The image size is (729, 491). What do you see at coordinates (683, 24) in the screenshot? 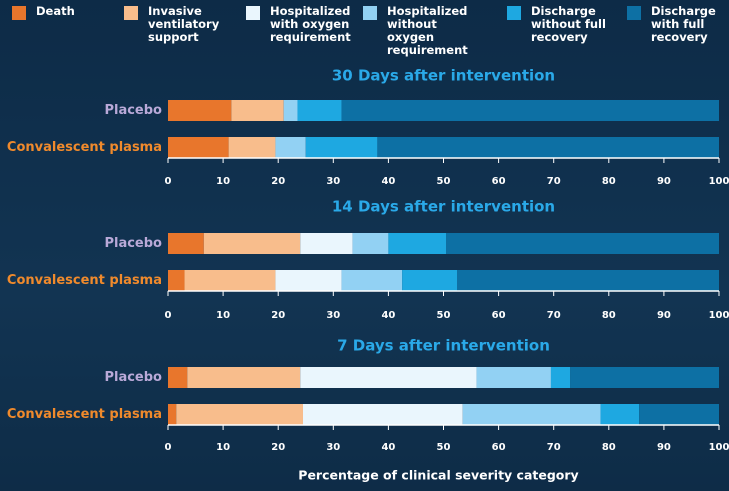
I see `legend-label: Discharge with full recovery` at bounding box center [683, 24].